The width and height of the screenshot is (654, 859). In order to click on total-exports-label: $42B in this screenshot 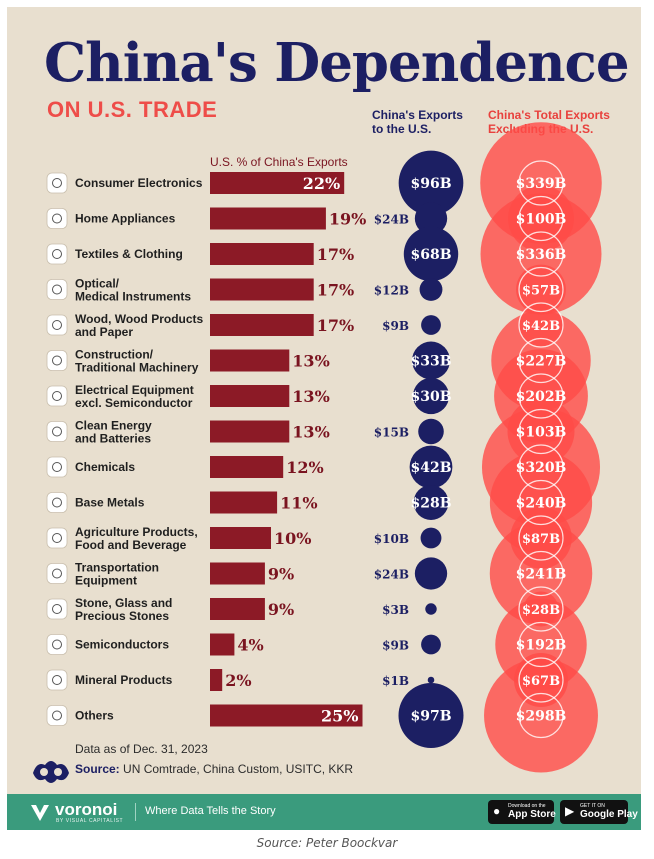, I will do `click(541, 326)`.